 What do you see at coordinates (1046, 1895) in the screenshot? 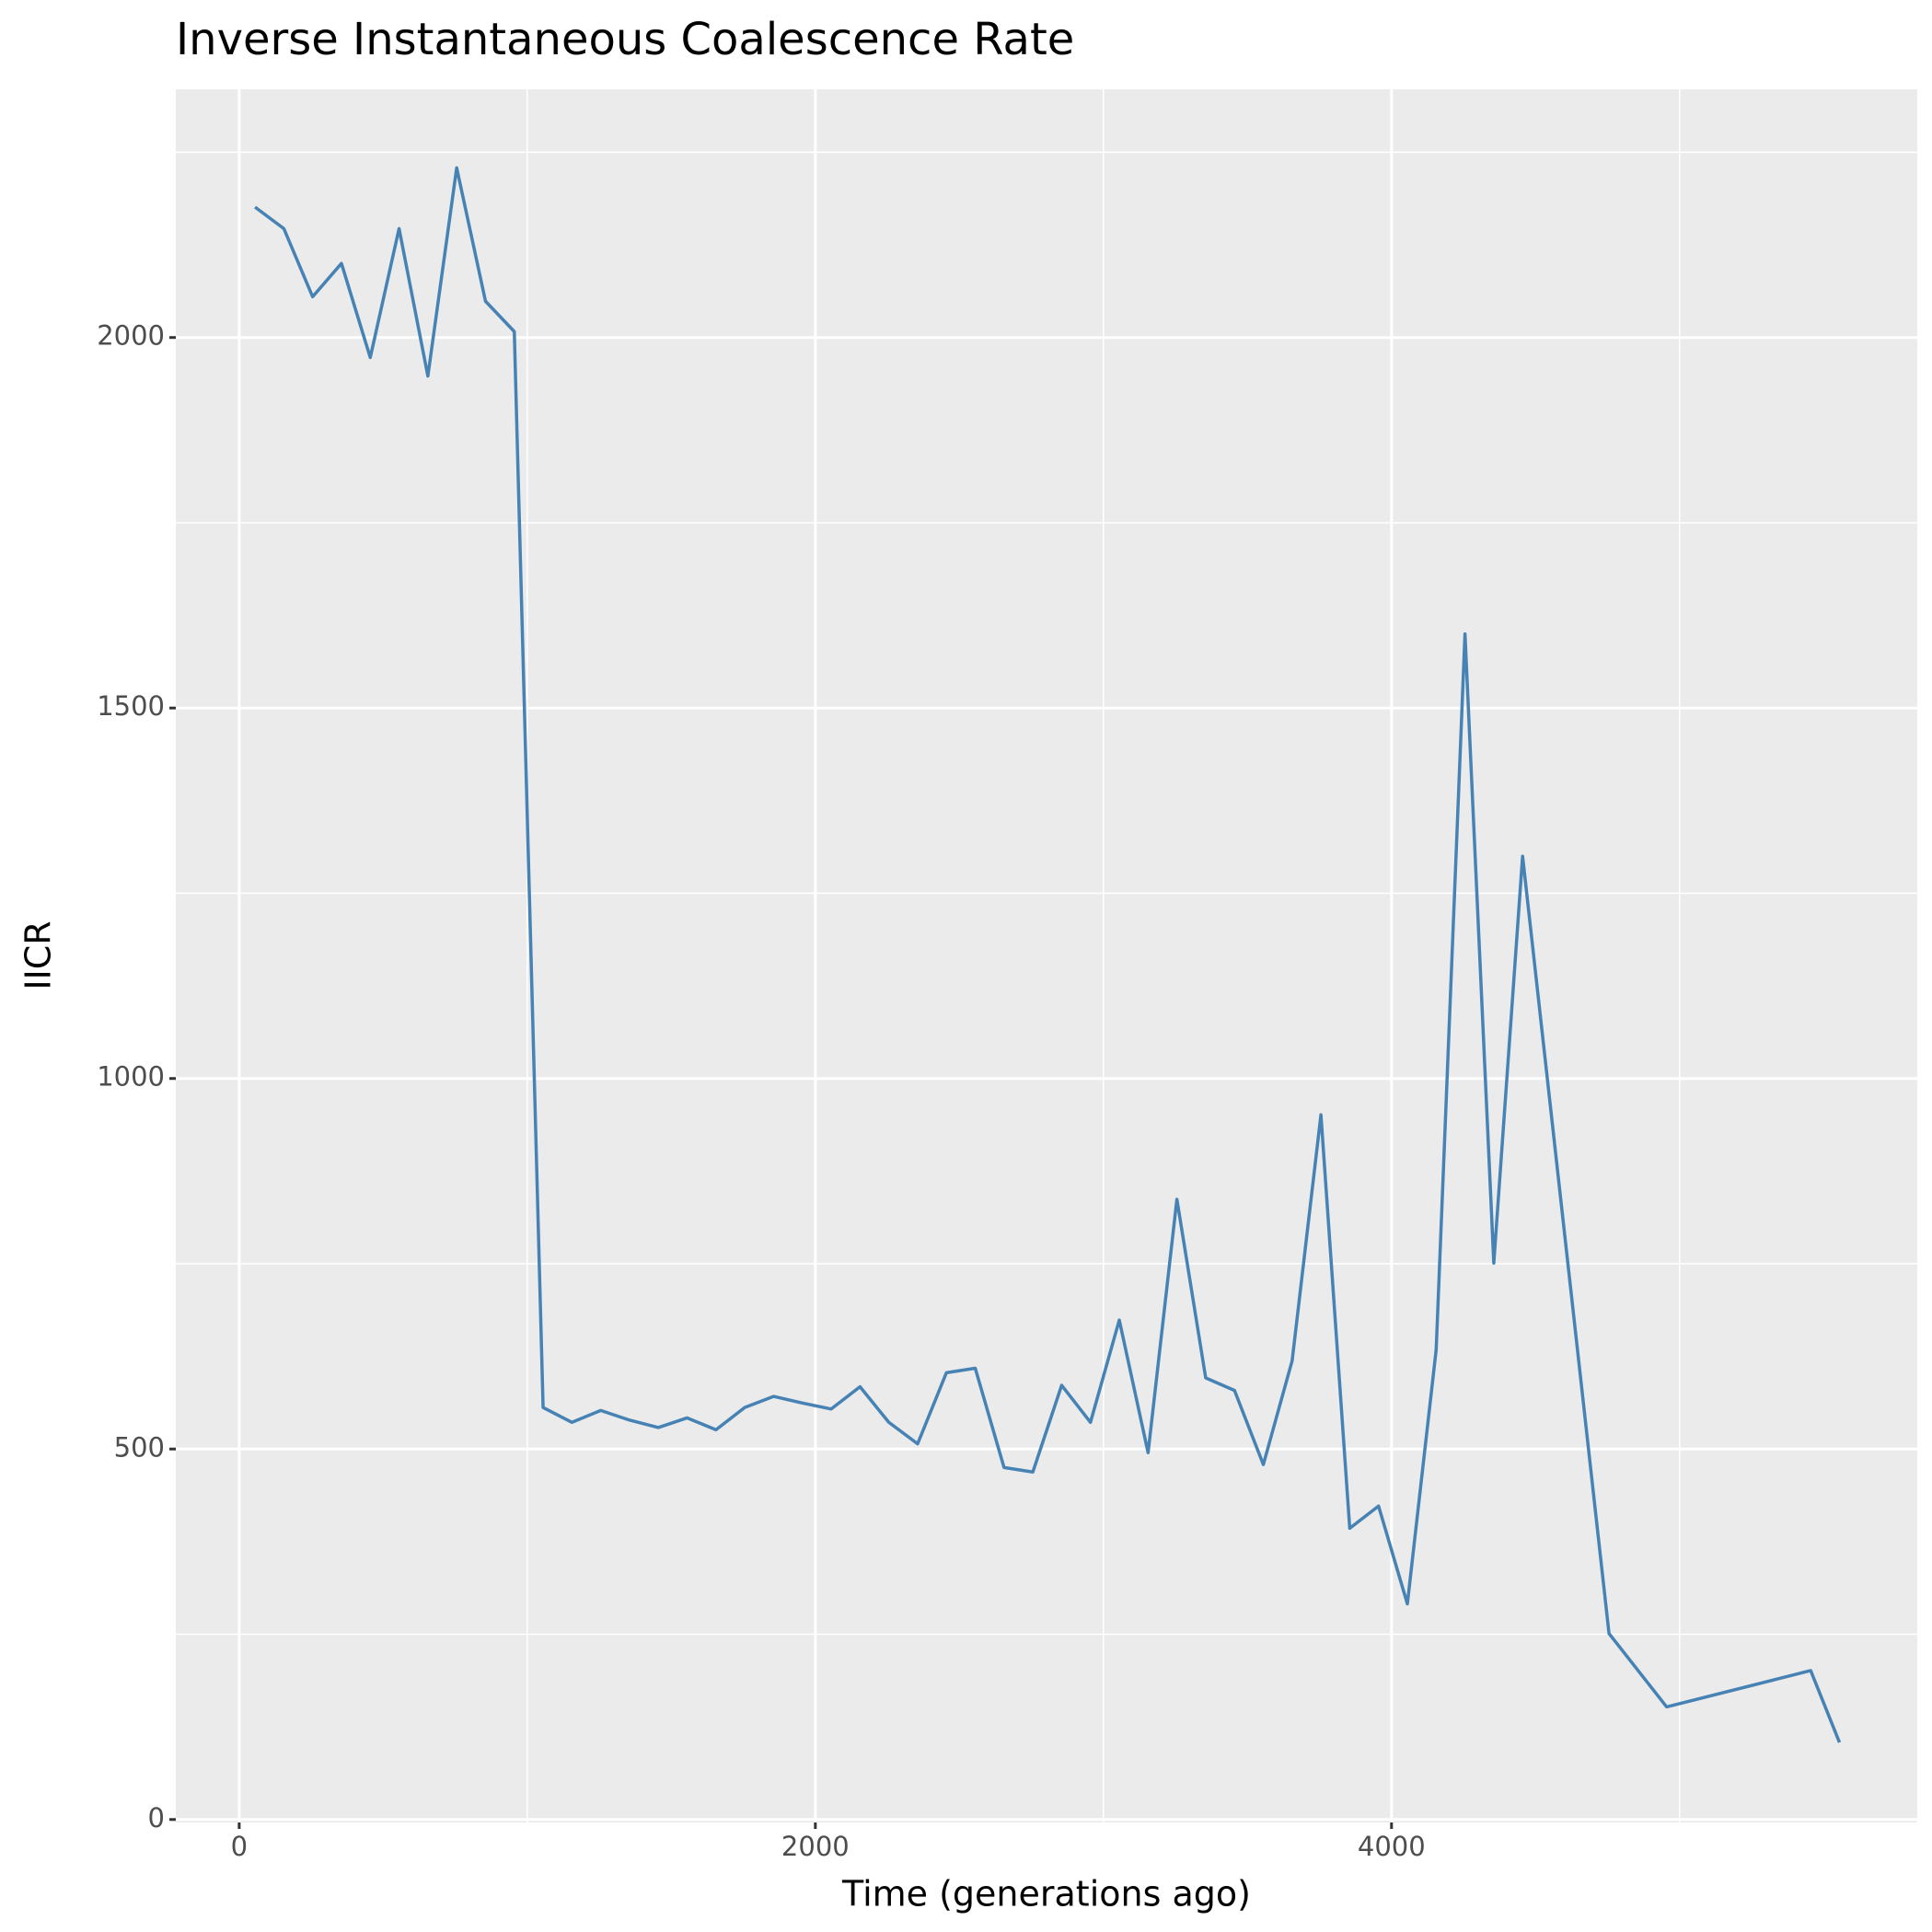
I see `x-axis-title: Time (generations ago)` at bounding box center [1046, 1895].